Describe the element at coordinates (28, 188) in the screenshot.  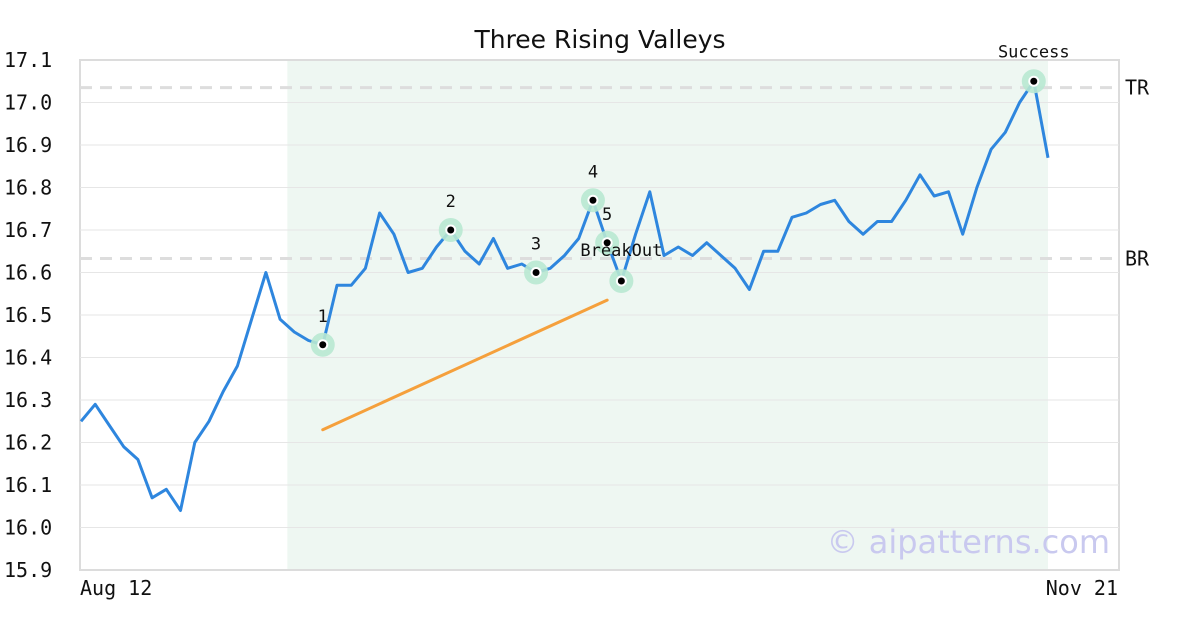
I see `y-tick-label: 16.8` at that location.